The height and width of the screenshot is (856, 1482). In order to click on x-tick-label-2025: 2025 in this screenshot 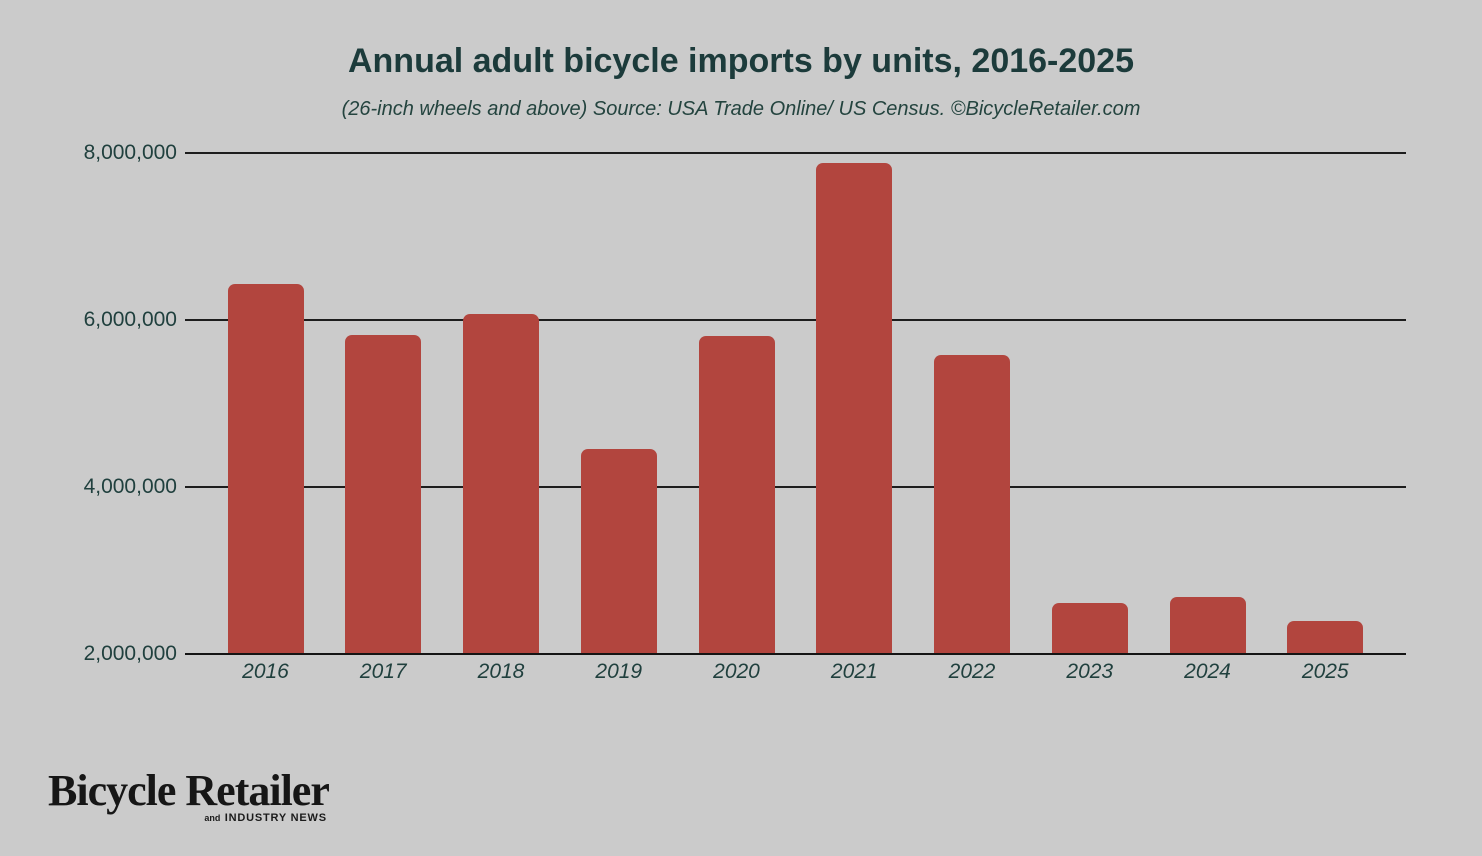, I will do `click(1325, 671)`.